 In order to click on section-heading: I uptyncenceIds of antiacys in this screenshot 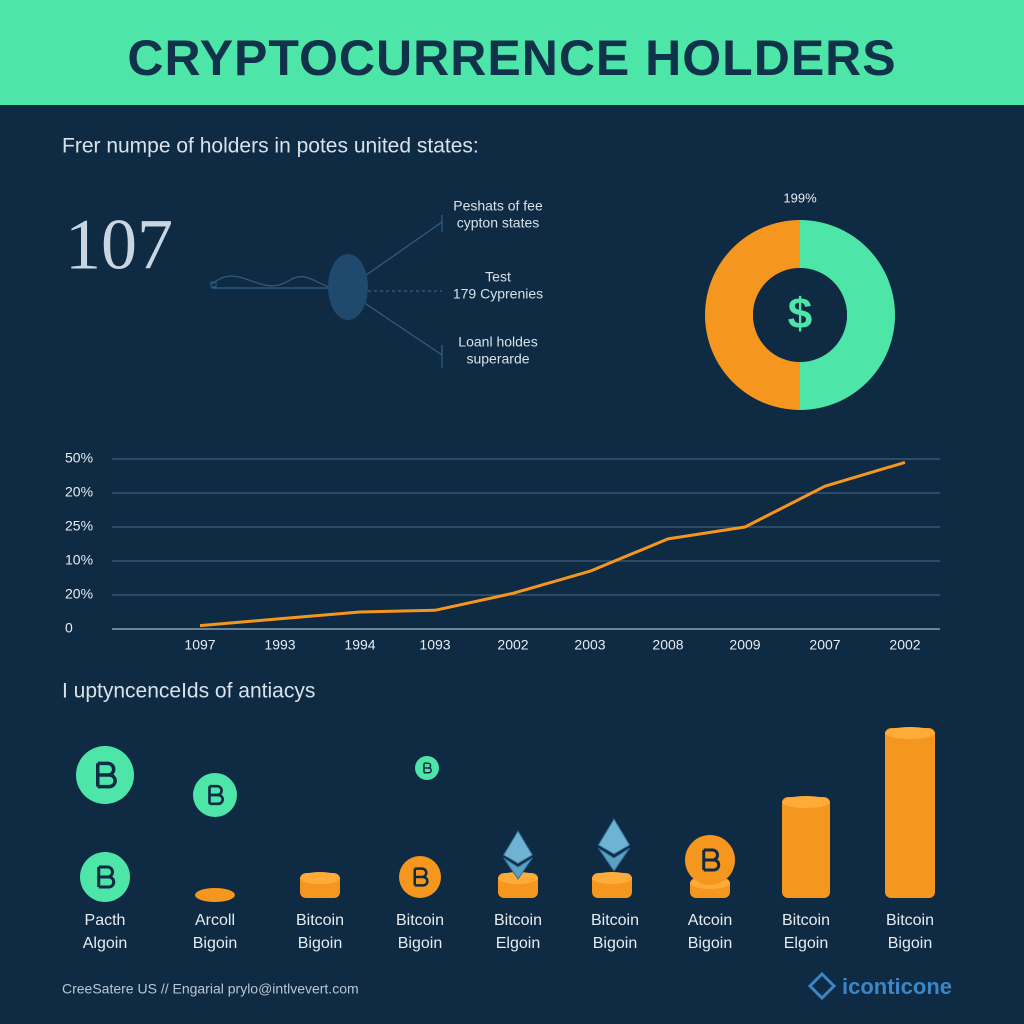, I will do `click(188, 691)`.